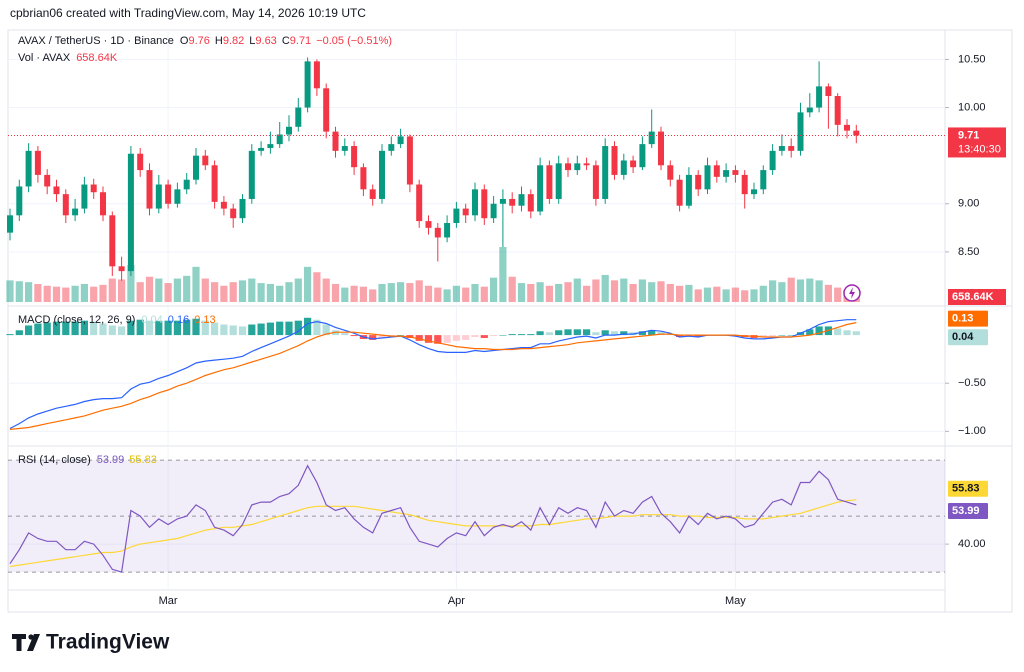  Describe the element at coordinates (977, 297) in the screenshot. I see `volume-box` at that location.